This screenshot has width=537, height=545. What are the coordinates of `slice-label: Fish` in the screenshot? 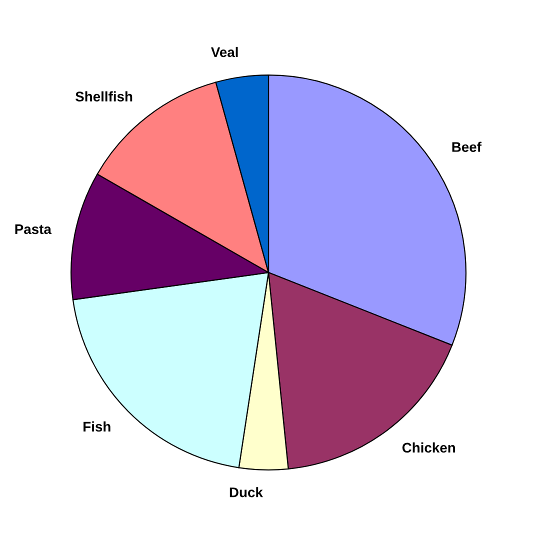 It's located at (97, 426).